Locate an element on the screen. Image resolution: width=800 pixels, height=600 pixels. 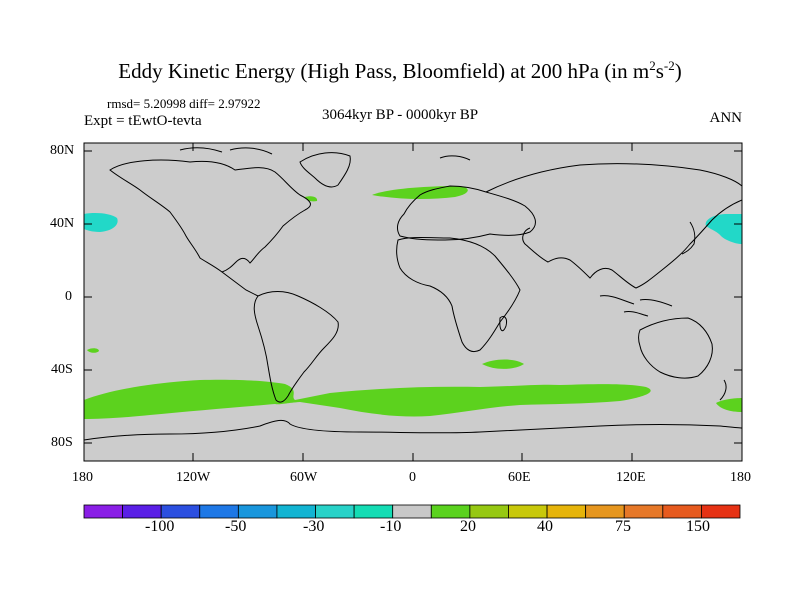
lon-label-120w: 120W is located at coordinates (193, 477).